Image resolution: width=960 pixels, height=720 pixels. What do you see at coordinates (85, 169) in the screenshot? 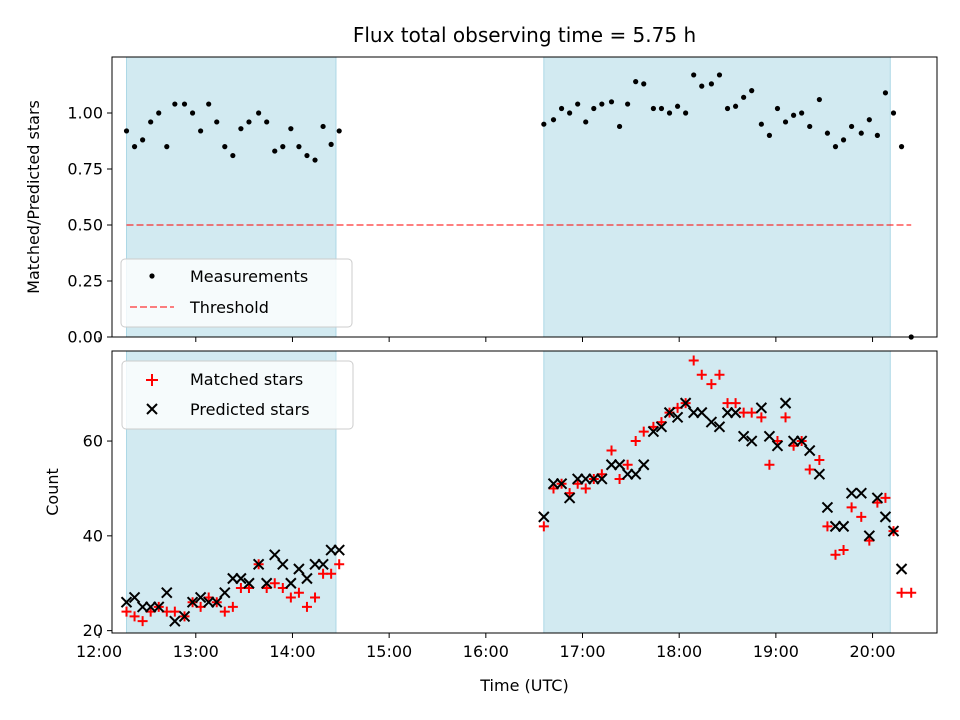
I see `y-tick-label: 0.75` at bounding box center [85, 169].